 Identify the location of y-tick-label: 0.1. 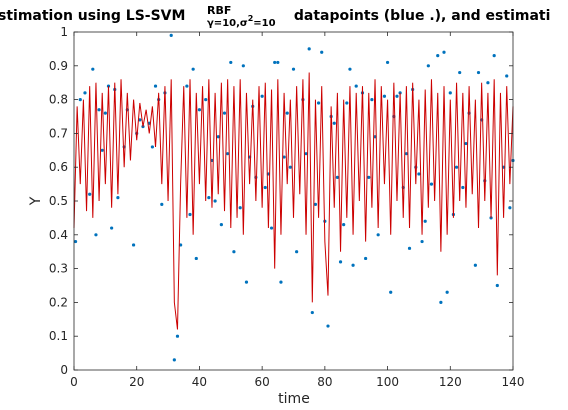
(58, 336).